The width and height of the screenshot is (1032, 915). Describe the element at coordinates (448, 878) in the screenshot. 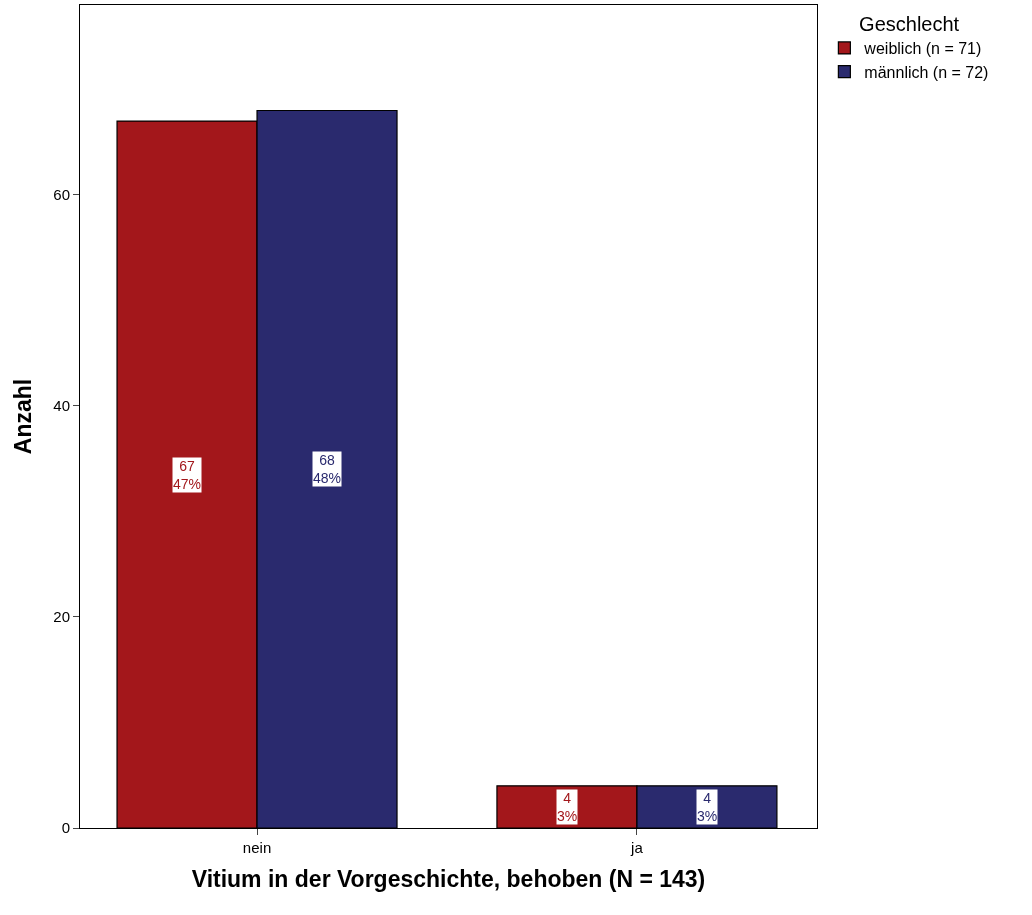

I see `x-axis-title: Vitium in der Vorgeschichte, behoben (N = 143)` at that location.